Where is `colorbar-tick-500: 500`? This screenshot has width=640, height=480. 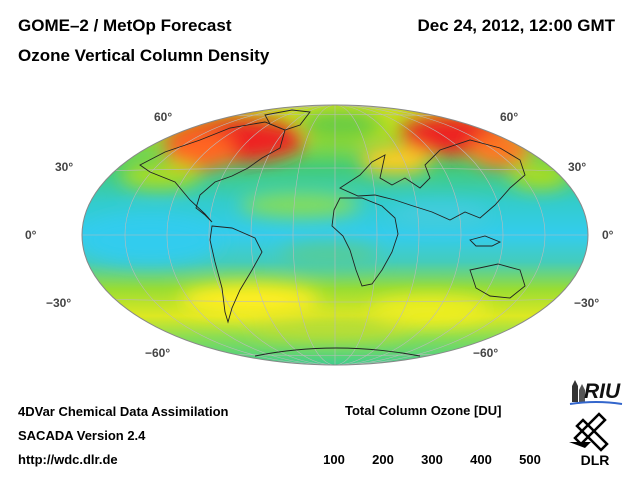
colorbar-tick-500: 500 is located at coordinates (530, 459).